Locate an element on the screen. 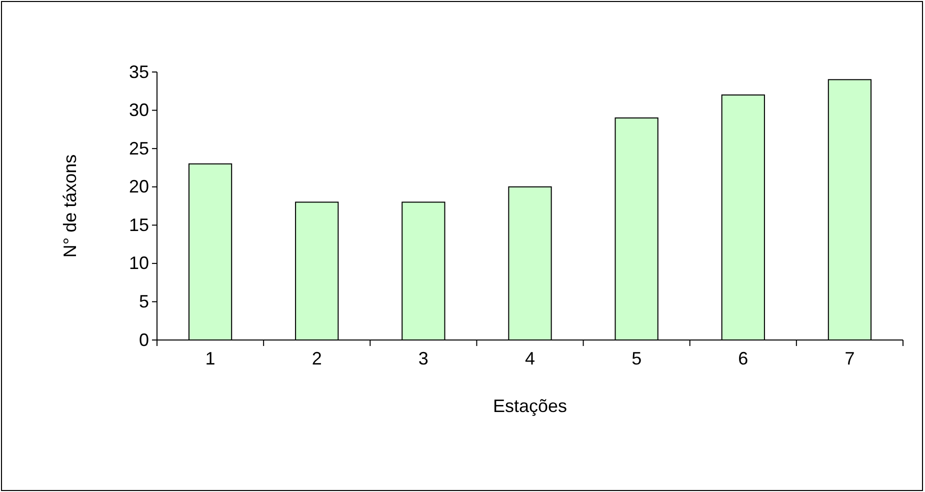 The image size is (925, 492). y-tick-label: 5 is located at coordinates (143, 301).